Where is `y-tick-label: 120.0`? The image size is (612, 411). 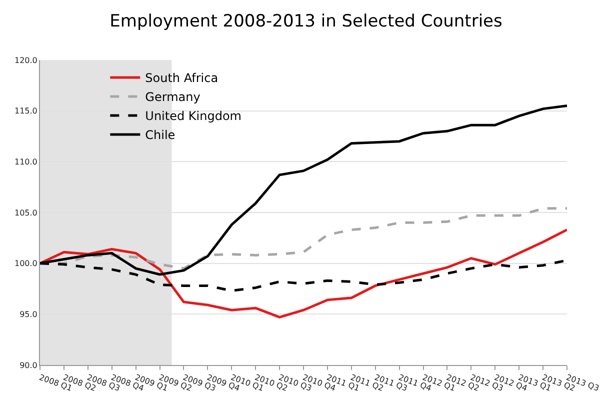 y-tick-label: 120.0 is located at coordinates (26, 60).